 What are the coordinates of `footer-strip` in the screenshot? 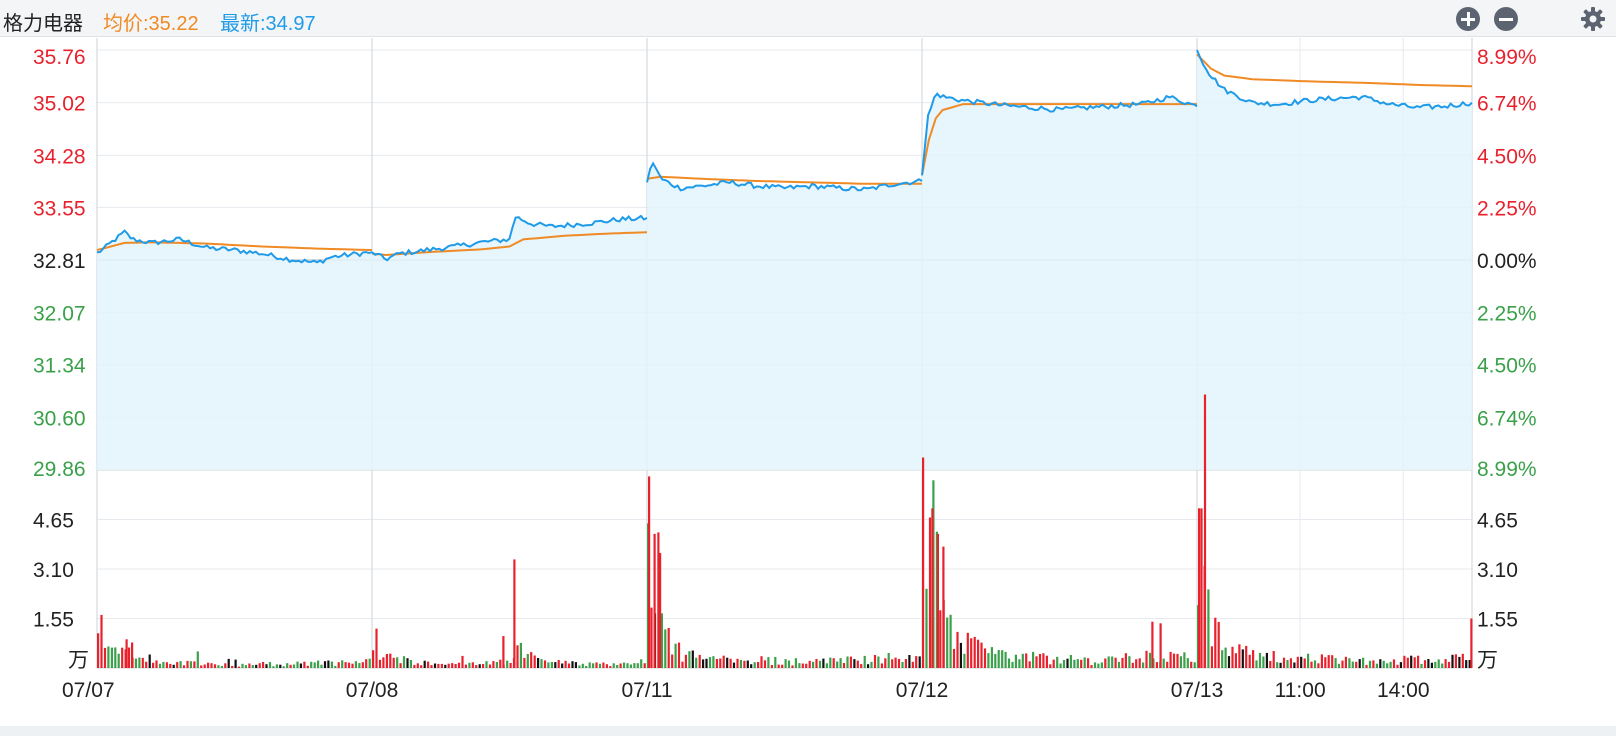 It's located at (808, 731).